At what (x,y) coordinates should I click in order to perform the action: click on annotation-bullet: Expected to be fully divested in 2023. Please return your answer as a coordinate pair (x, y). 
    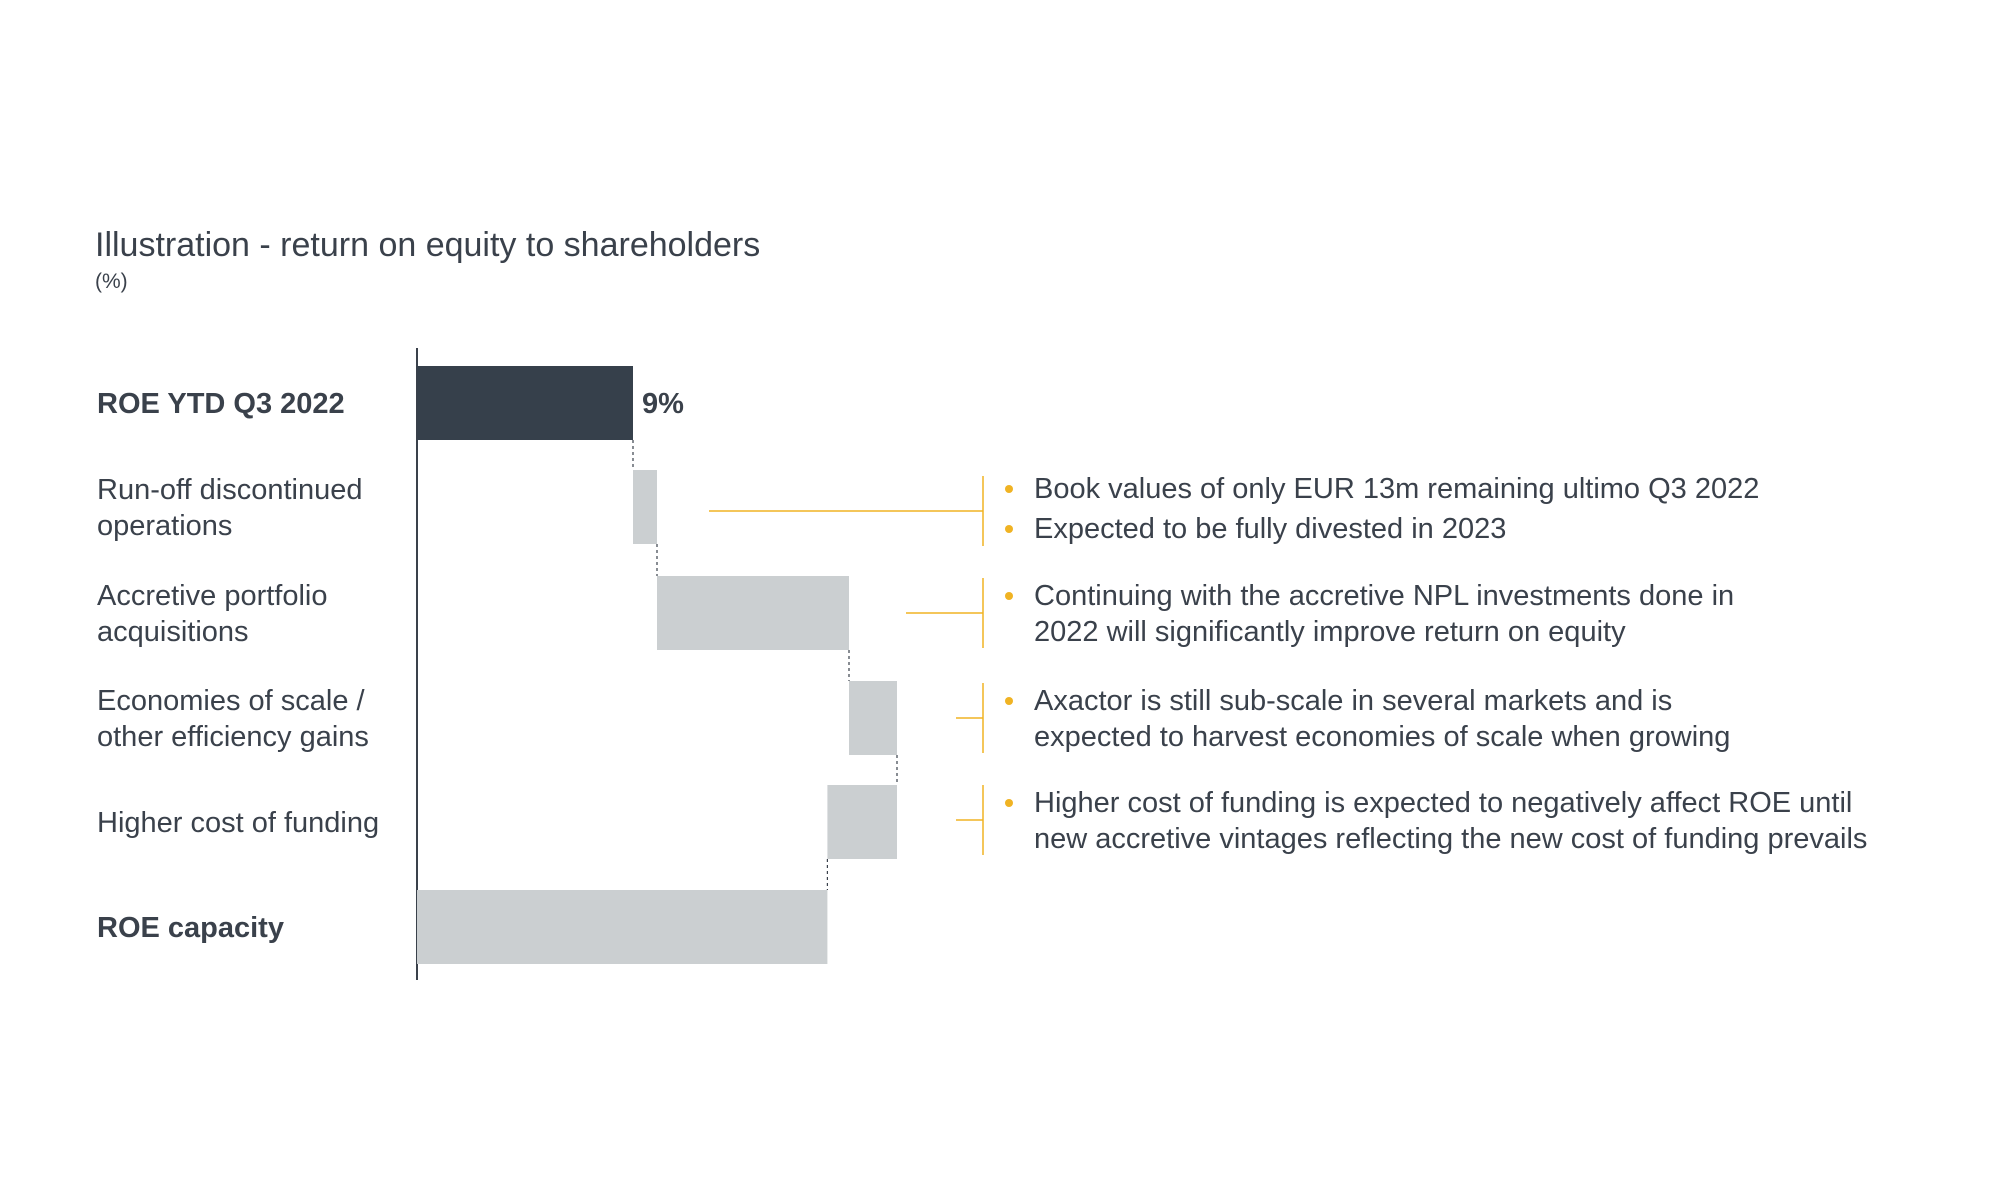
    Looking at the image, I should click on (1379, 529).